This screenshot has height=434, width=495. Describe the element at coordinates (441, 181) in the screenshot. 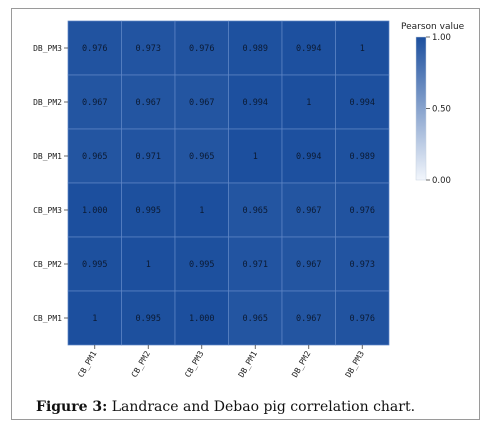

I see `legend-tick-label: 0.00` at that location.